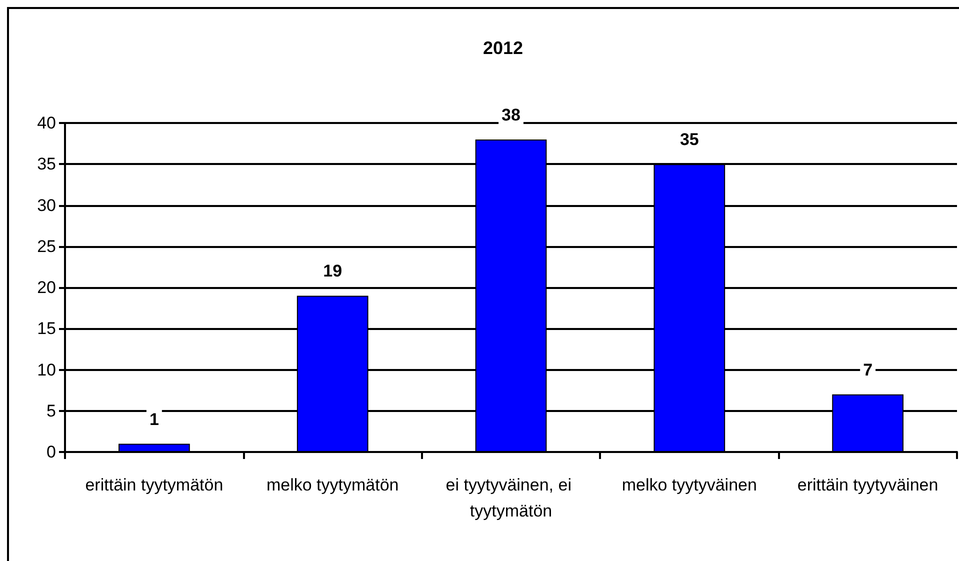 This screenshot has height=561, width=959. What do you see at coordinates (46, 164) in the screenshot?
I see `y-tick-label: 35` at bounding box center [46, 164].